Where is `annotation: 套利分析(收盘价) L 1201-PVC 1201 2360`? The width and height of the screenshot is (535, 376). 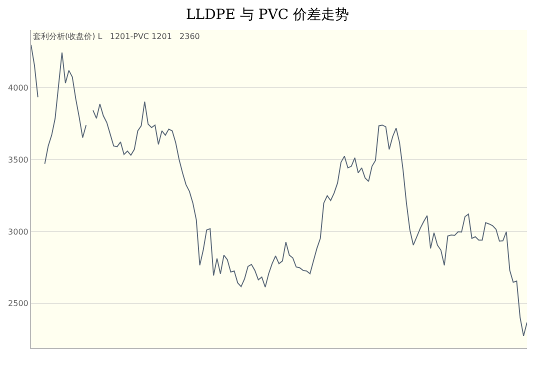 annotation: 套利分析(收盘价) L 1201-PVC 1201 2360 is located at coordinates (116, 36).